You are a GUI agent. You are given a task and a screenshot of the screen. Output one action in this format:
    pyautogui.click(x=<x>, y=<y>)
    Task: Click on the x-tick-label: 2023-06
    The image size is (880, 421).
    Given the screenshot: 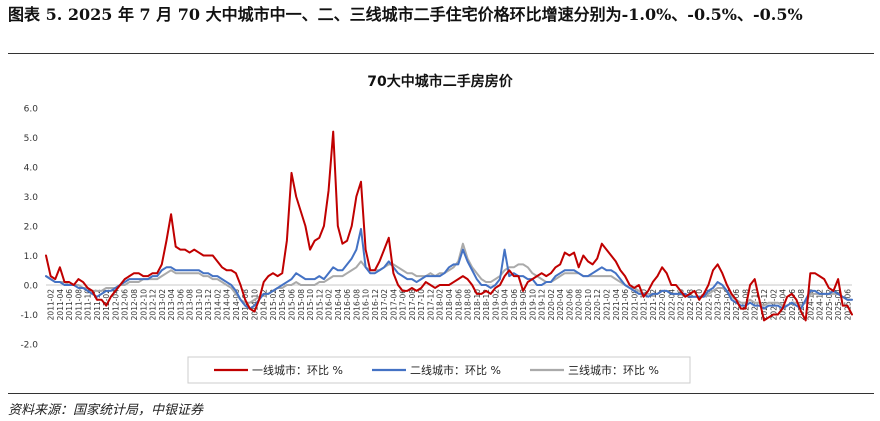 What is the action you would take?
    pyautogui.click(x=736, y=305)
    